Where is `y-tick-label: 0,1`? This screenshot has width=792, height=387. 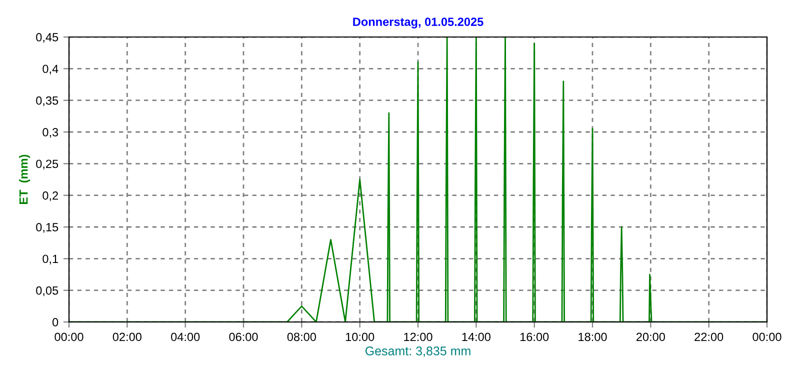 y-tick-label: 0,1 is located at coordinates (50, 259).